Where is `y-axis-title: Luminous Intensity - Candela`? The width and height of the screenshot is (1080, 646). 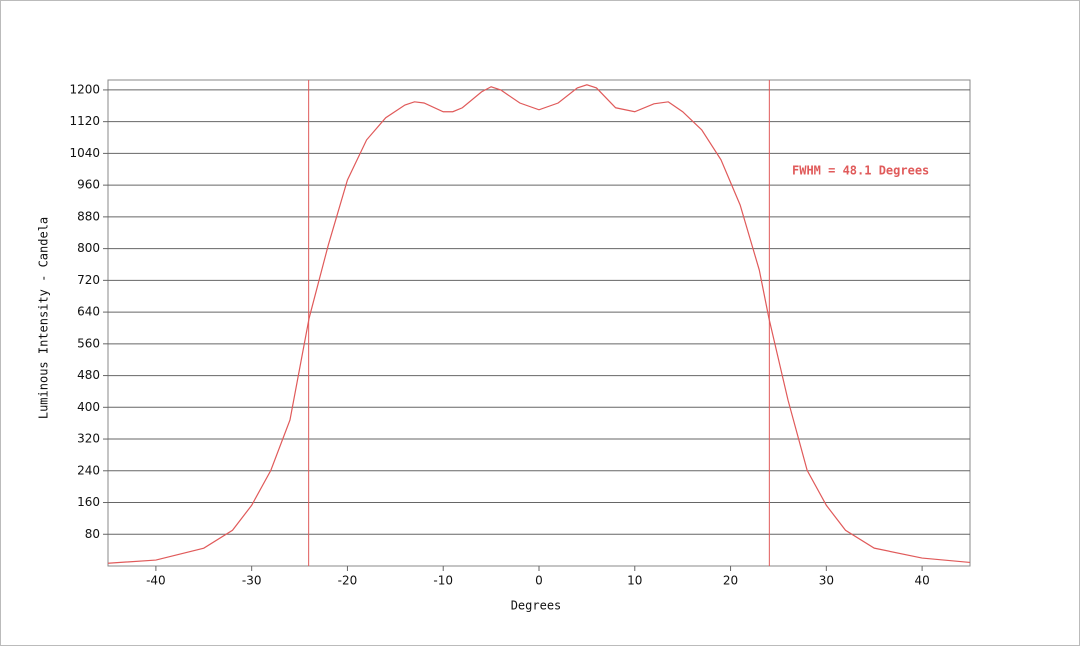
y-axis-title: Luminous Intensity - Candela is located at coordinates (44, 318).